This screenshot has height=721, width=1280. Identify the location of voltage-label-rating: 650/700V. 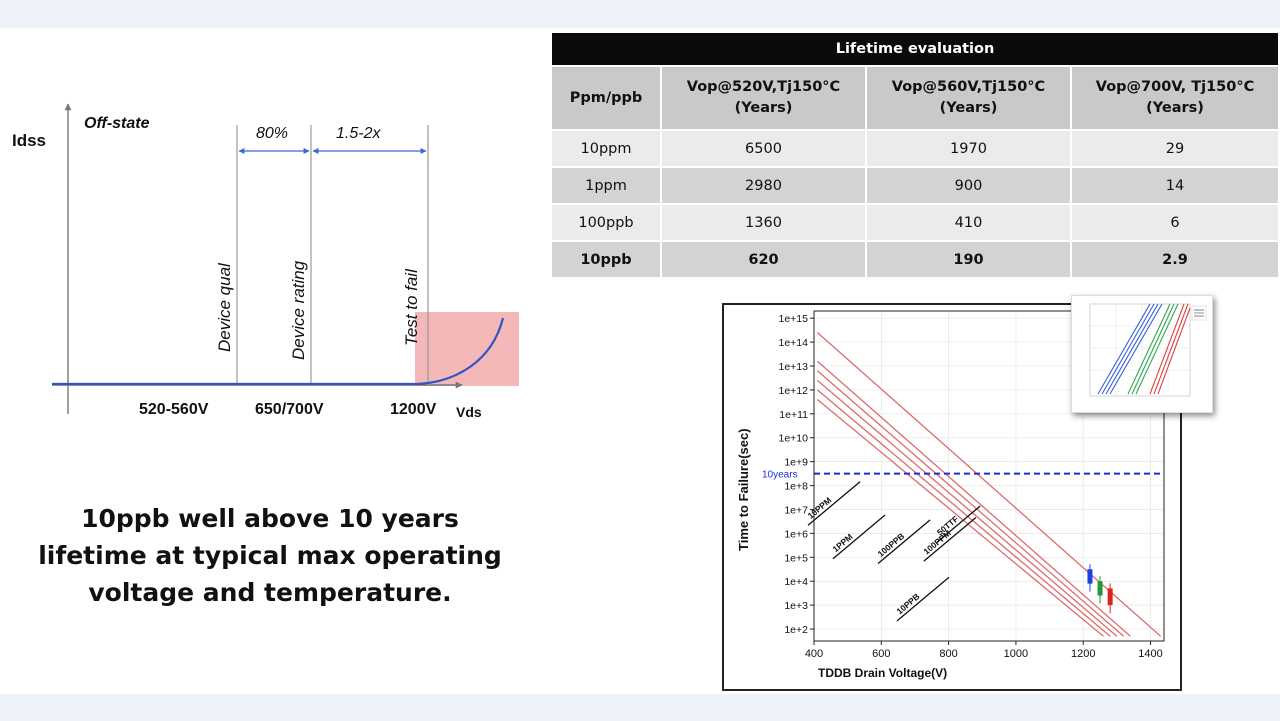
(289, 409).